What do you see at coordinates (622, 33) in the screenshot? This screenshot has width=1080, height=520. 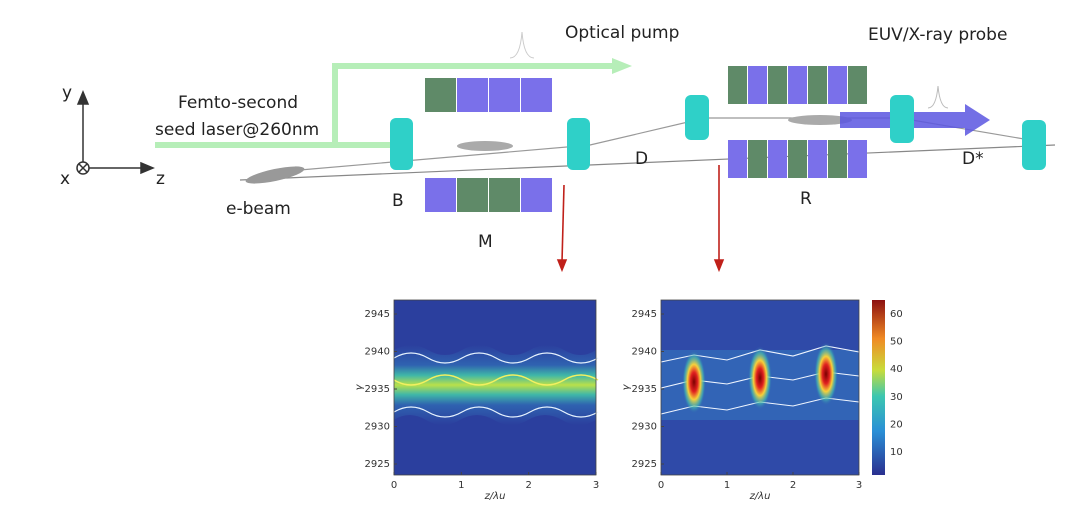 I see `label: Optical pump` at bounding box center [622, 33].